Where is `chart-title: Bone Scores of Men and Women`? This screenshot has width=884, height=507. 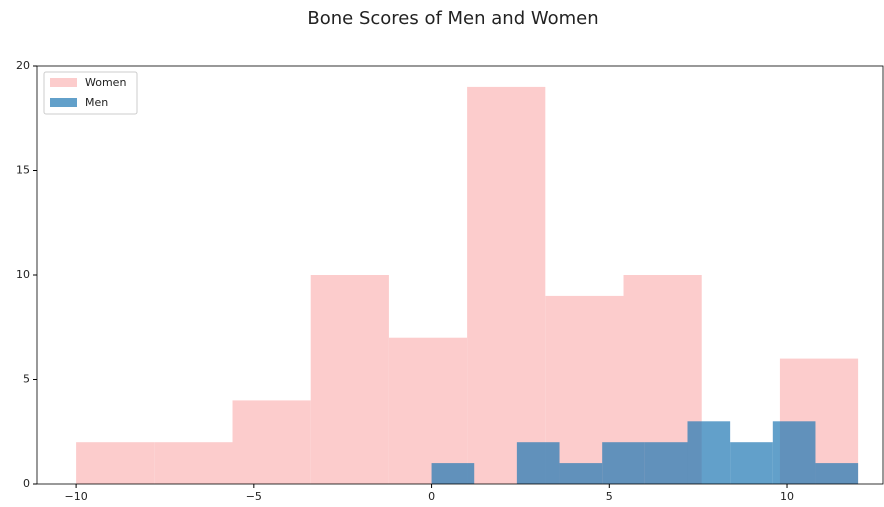
chart-title: Bone Scores of Men and Women is located at coordinates (452, 18).